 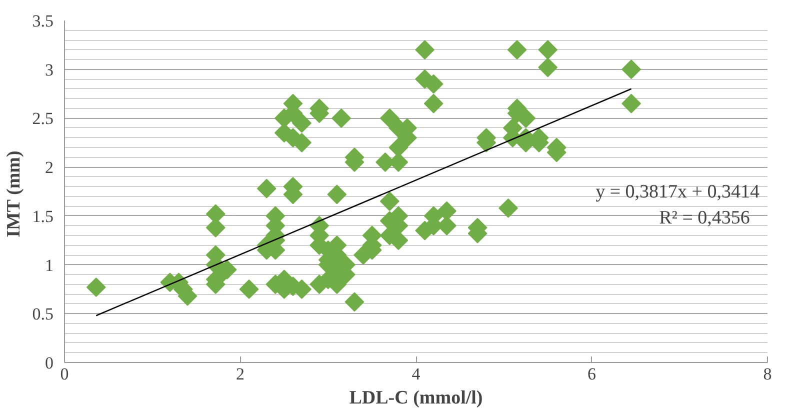 What do you see at coordinates (43, 118) in the screenshot?
I see `y-tick-label: 2.5` at bounding box center [43, 118].